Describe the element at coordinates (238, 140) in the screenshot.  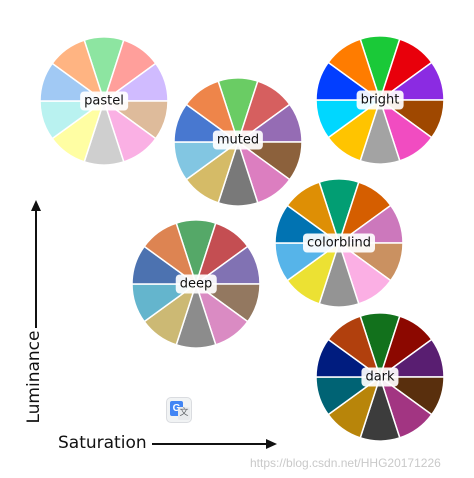
I see `muted-label: muted` at that location.